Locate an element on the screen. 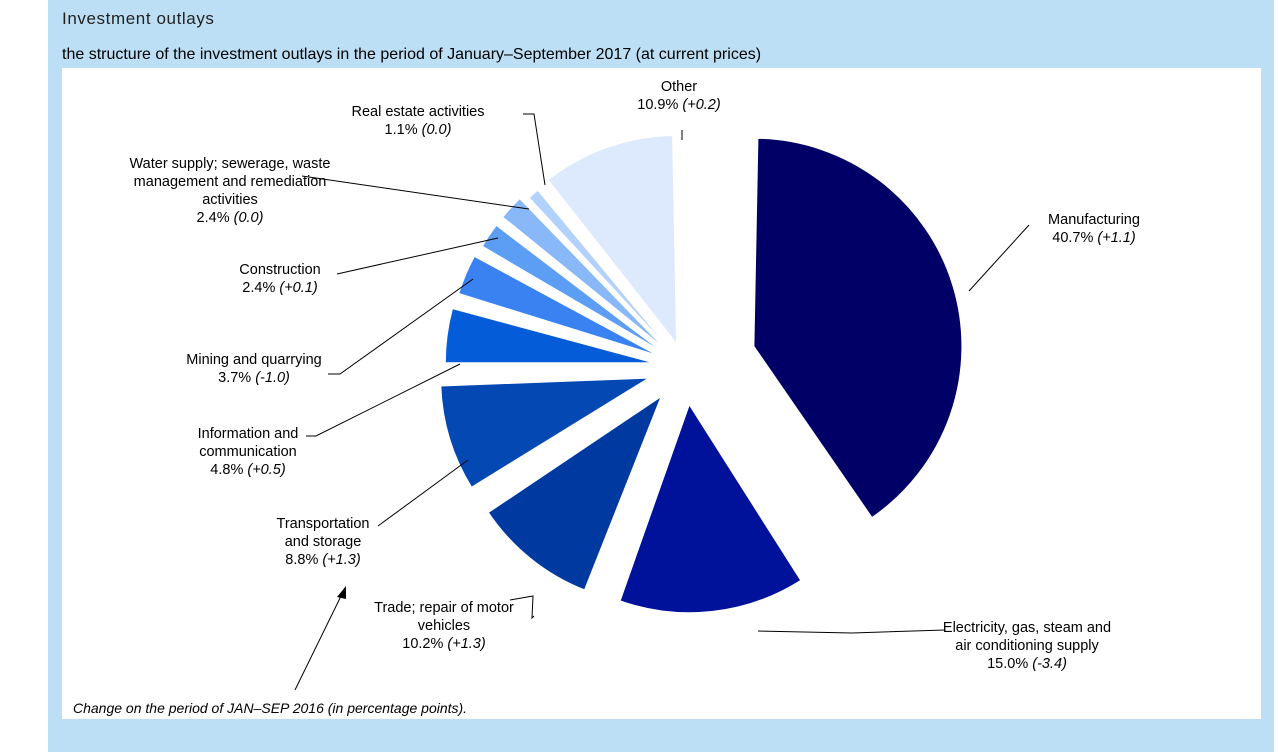 The height and width of the screenshot is (752, 1278). slice-category: Real estate activities is located at coordinates (418, 112).